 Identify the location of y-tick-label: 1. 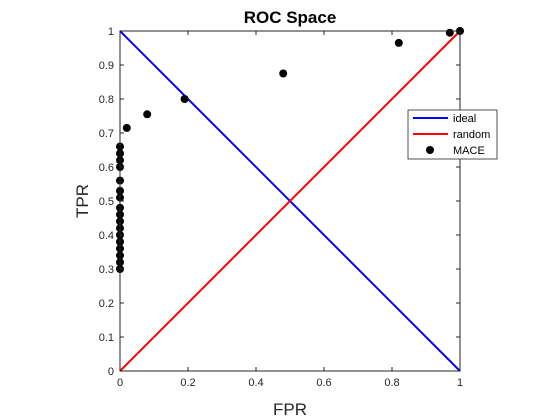
(111, 32).